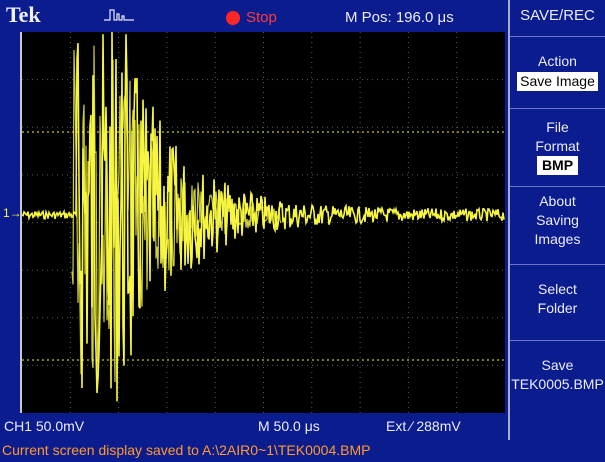 The height and width of the screenshot is (462, 605). What do you see at coordinates (557, 375) in the screenshot?
I see `menu-save-button: Save TEK0005.BMP` at bounding box center [557, 375].